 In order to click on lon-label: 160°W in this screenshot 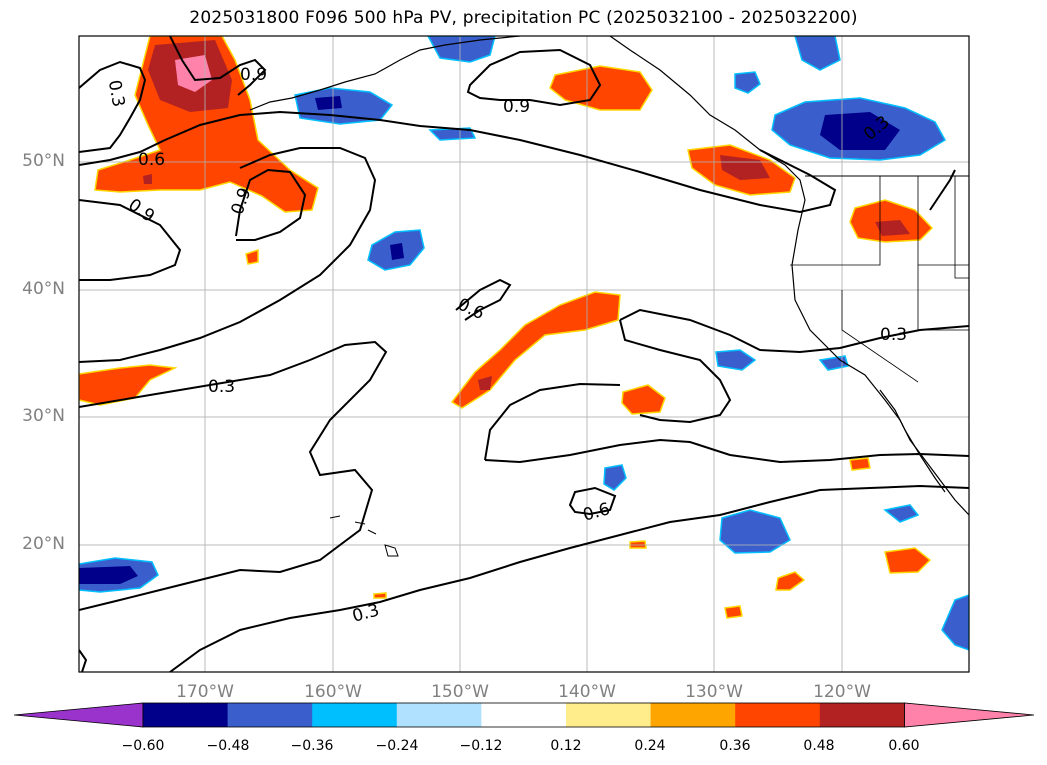, I will do `click(333, 692)`.